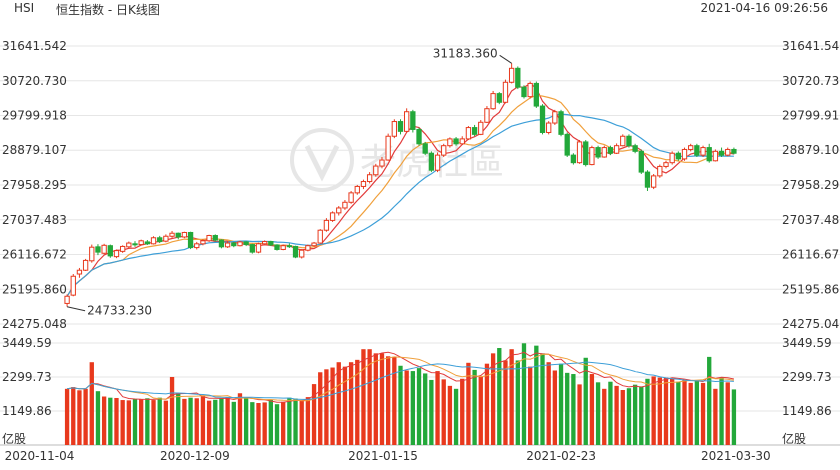 The height and width of the screenshot is (470, 840). What do you see at coordinates (108, 10) in the screenshot?
I see `chart-title: 恒生指数 - 日K线图` at bounding box center [108, 10].